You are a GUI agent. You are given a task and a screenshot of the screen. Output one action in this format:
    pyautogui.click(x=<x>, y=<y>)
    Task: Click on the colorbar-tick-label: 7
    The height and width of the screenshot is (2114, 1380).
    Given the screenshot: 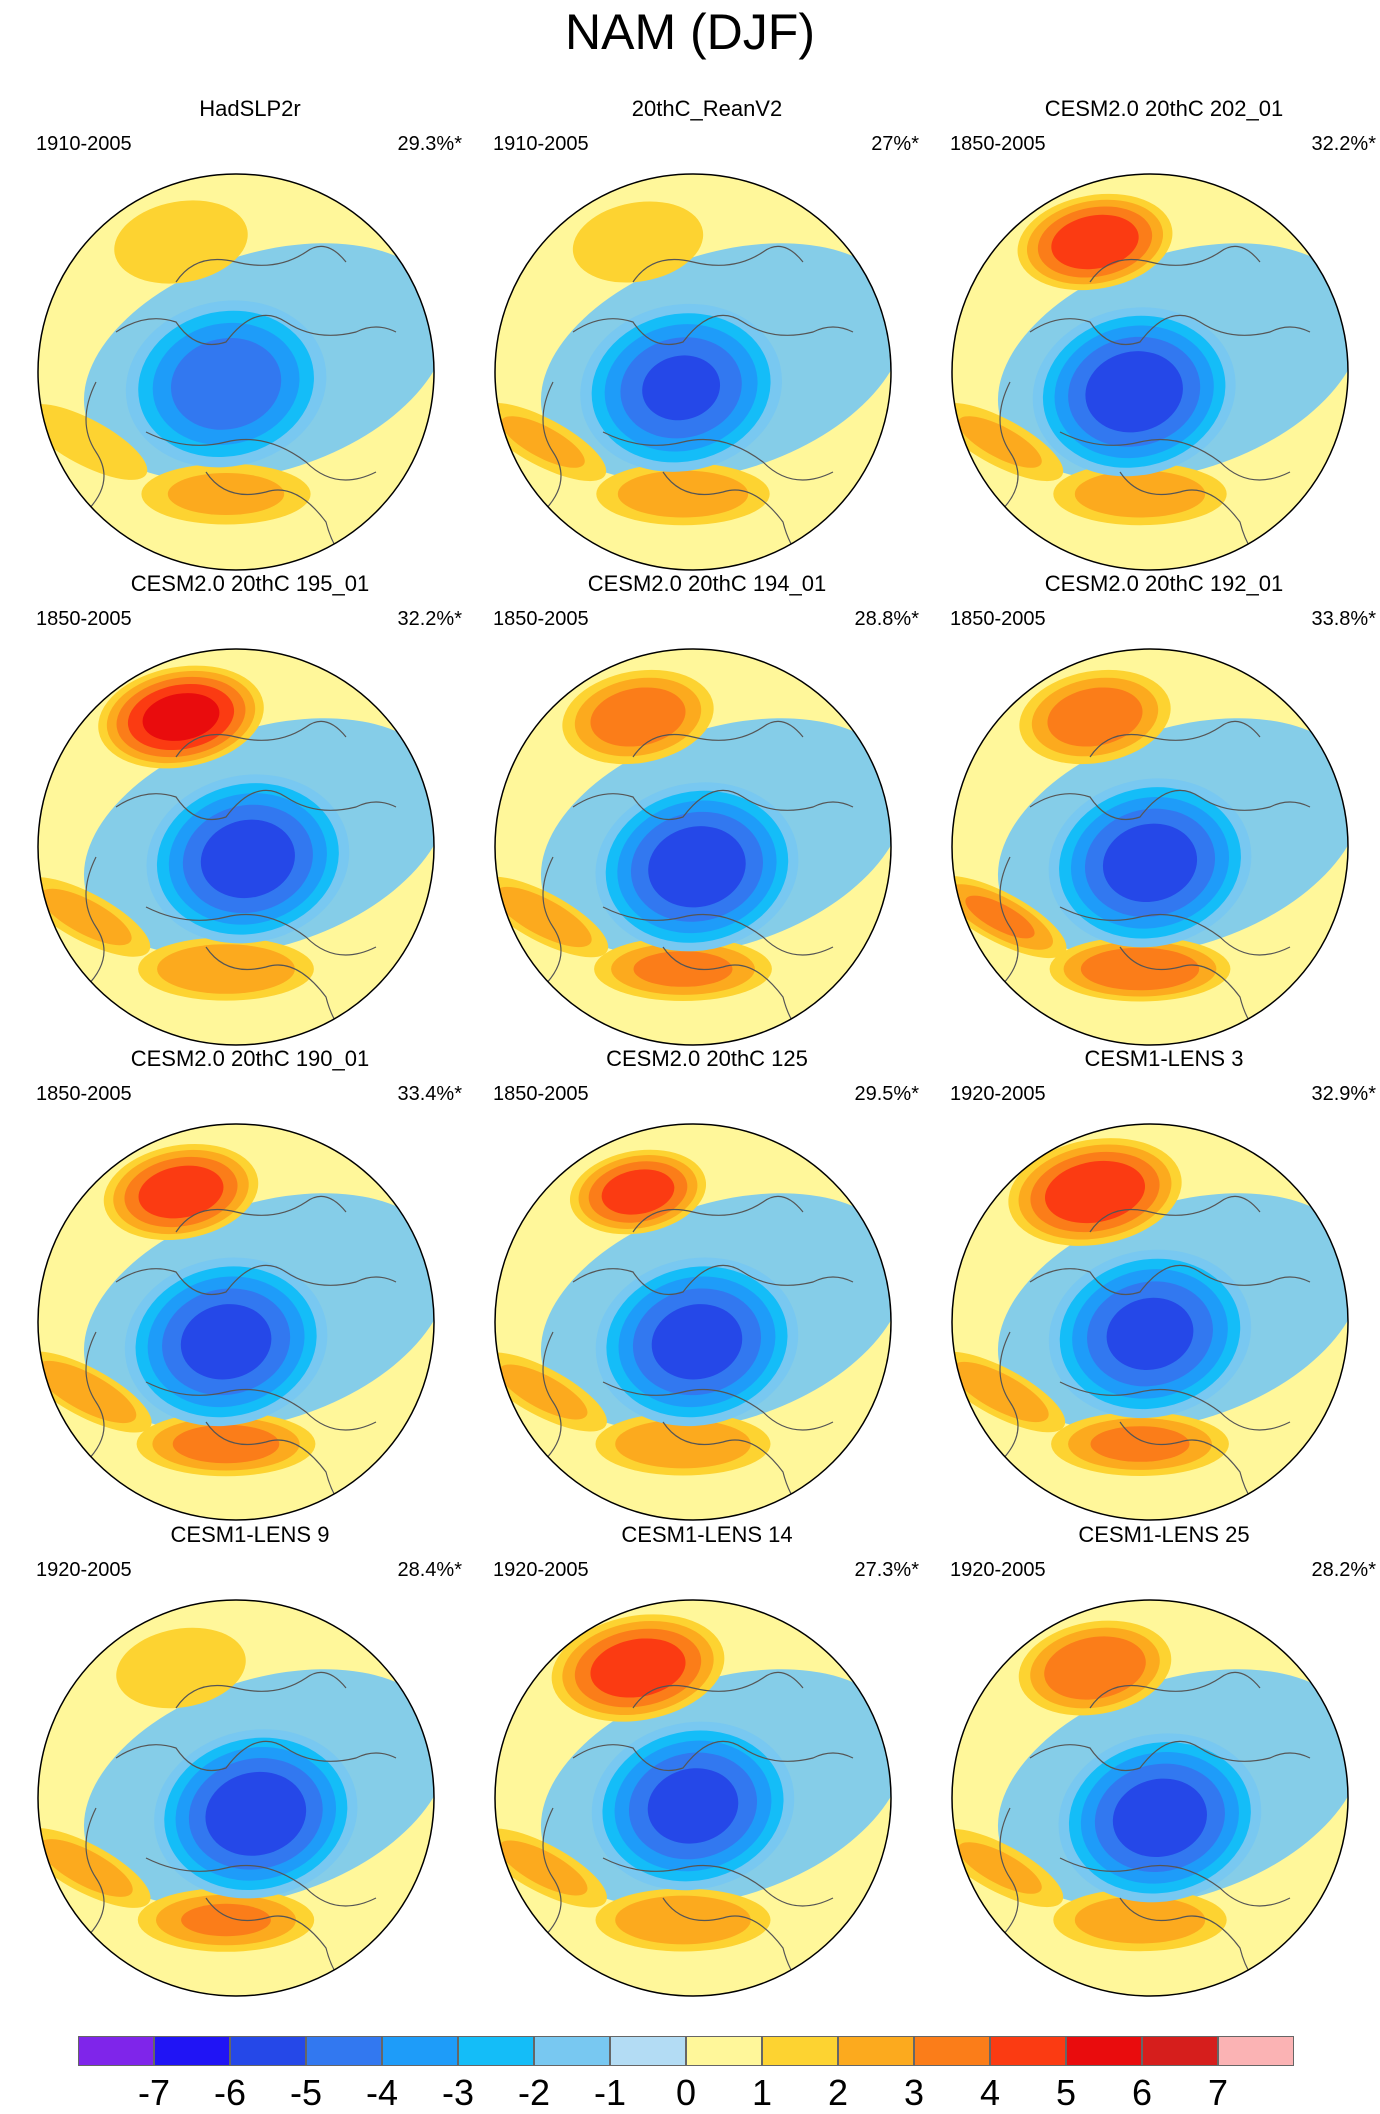 What is the action you would take?
    pyautogui.click(x=1218, y=2092)
    